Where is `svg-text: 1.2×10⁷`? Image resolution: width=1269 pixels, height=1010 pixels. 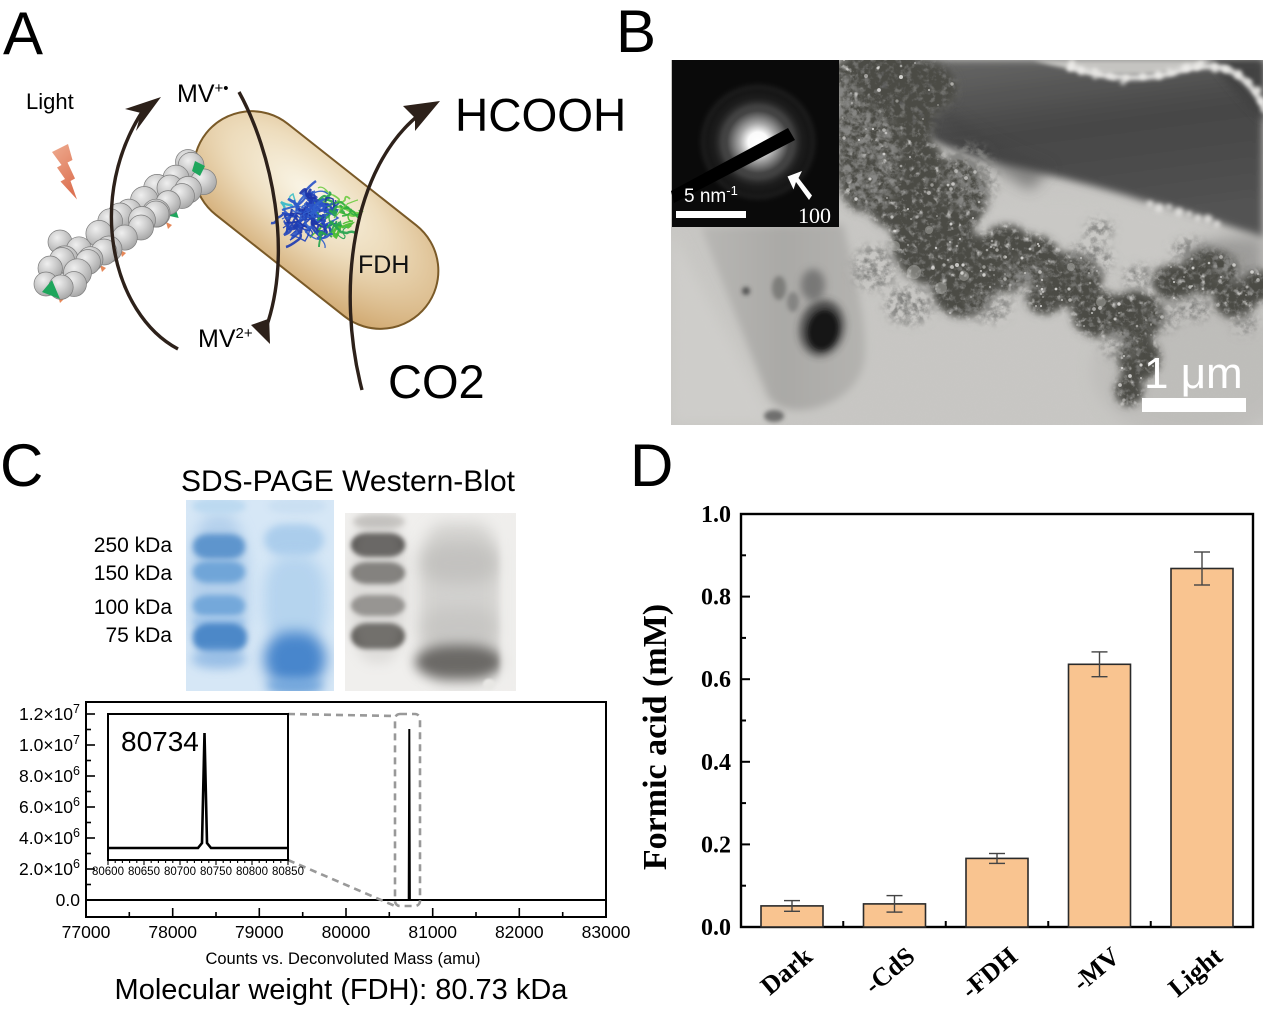
svg-text: 1.2×10⁷ is located at coordinates (49, 713).